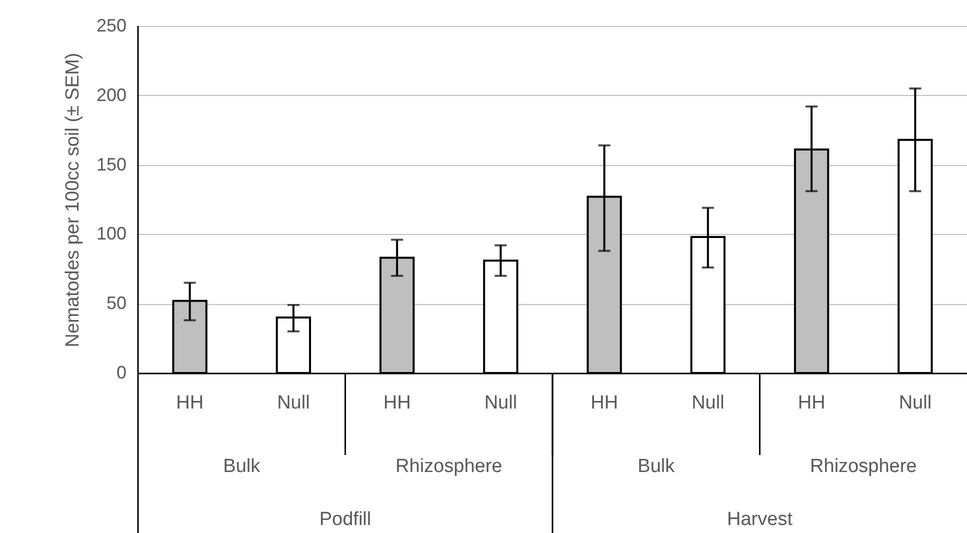 The width and height of the screenshot is (967, 533). Describe the element at coordinates (116, 303) in the screenshot. I see `y-tick-label: 50` at that location.